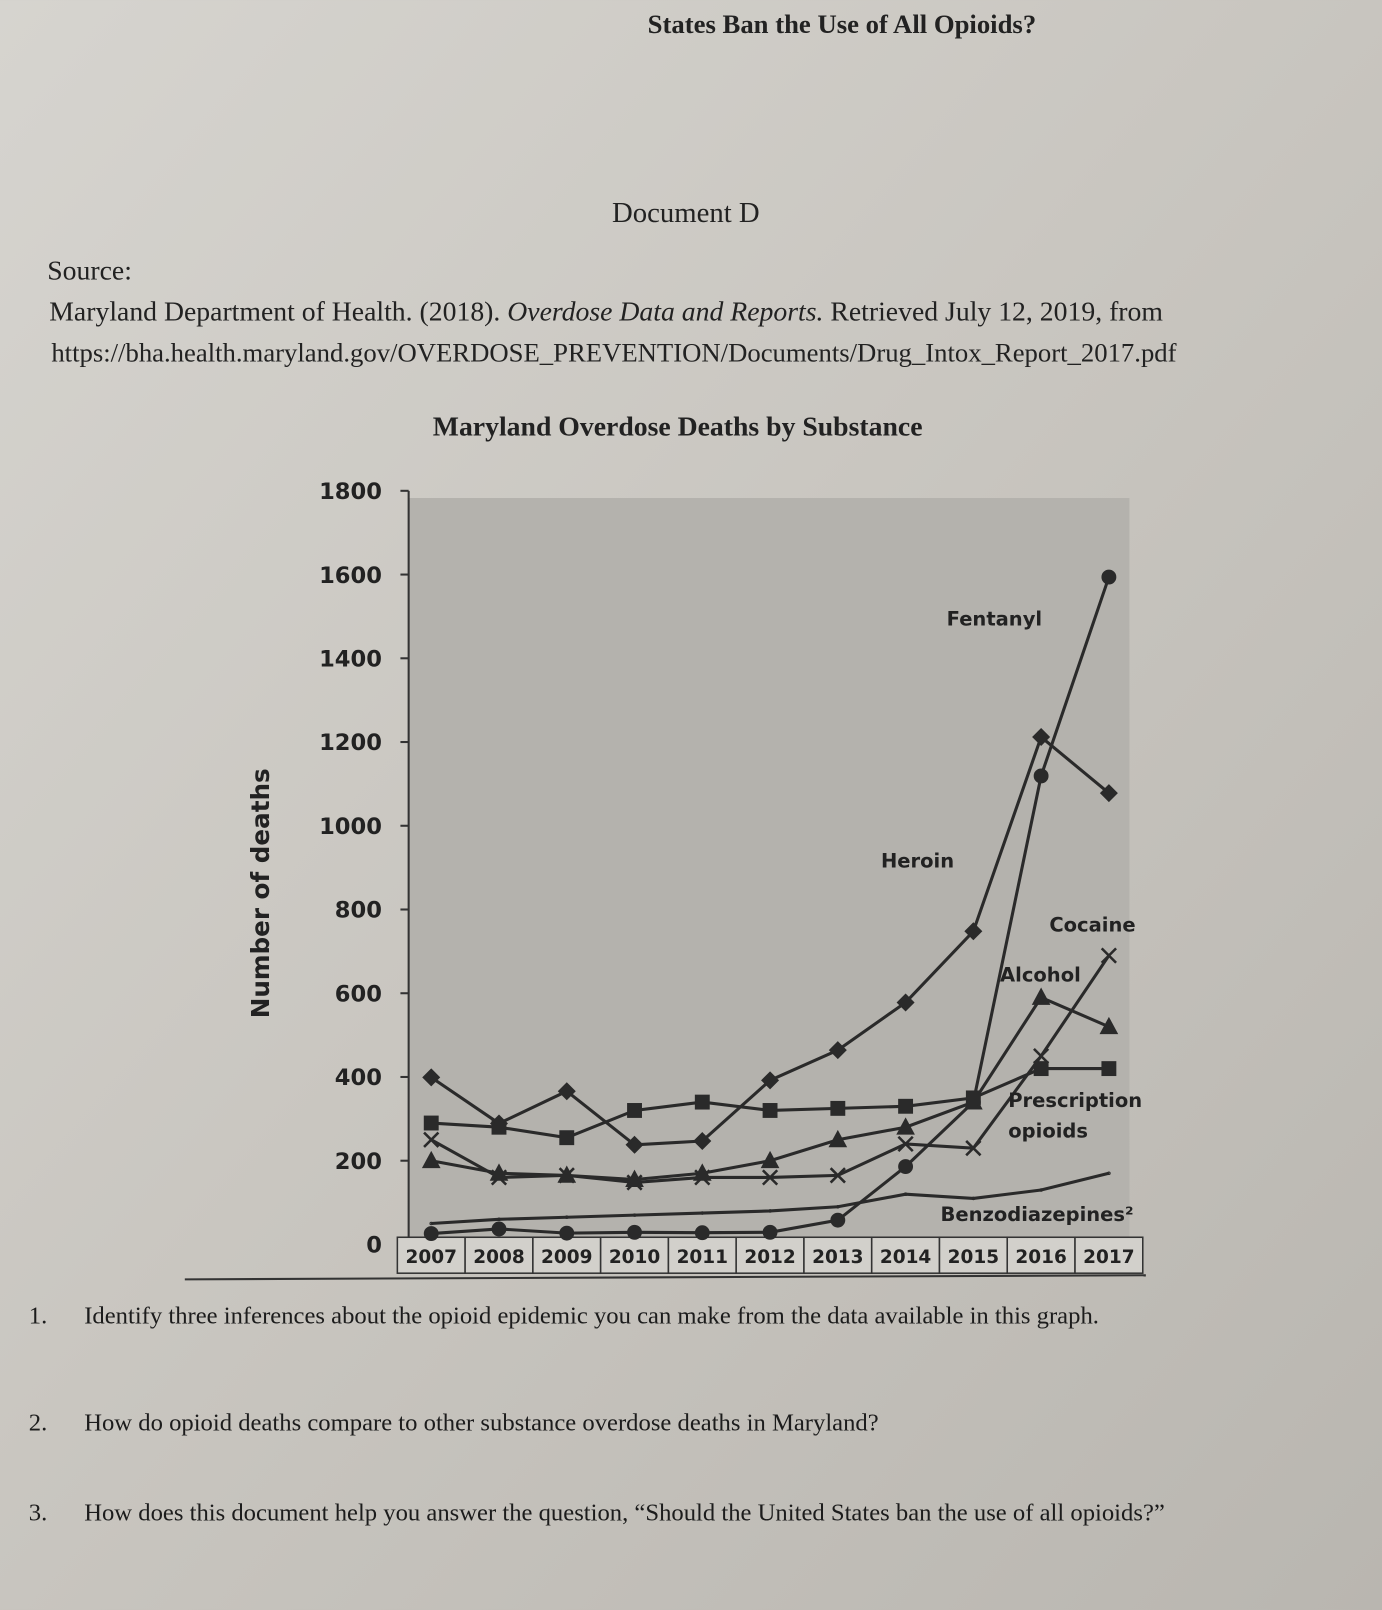 The height and width of the screenshot is (1610, 1382). What do you see at coordinates (38, 1316) in the screenshot?
I see `question-number: 1.` at bounding box center [38, 1316].